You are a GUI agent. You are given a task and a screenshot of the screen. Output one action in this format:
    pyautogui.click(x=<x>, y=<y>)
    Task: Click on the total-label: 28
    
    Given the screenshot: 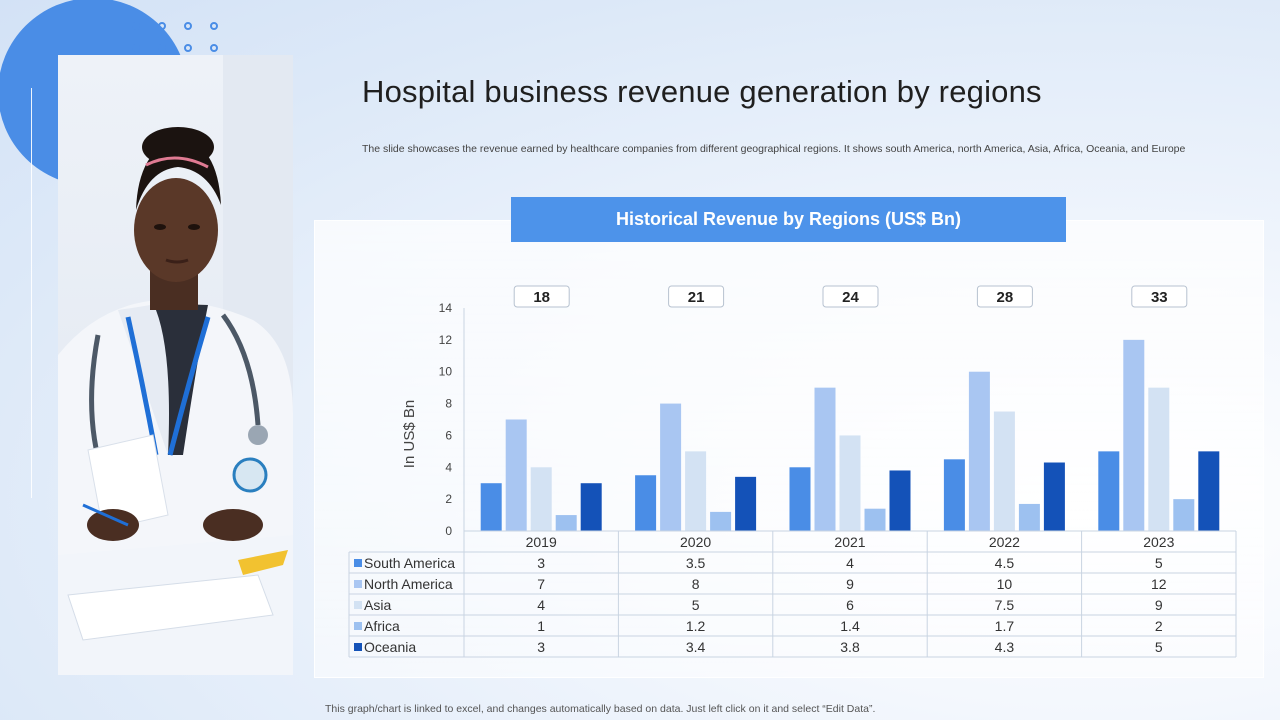 What is the action you would take?
    pyautogui.click(x=1005, y=297)
    